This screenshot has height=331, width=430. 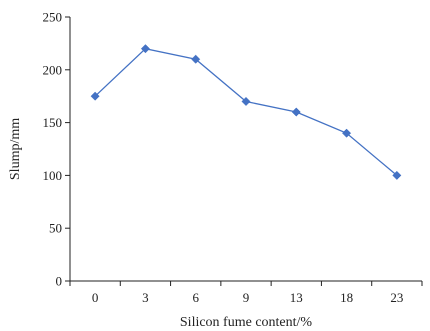 What do you see at coordinates (246, 322) in the screenshot?
I see `x-axis-title: Silicon fume content/%` at bounding box center [246, 322].